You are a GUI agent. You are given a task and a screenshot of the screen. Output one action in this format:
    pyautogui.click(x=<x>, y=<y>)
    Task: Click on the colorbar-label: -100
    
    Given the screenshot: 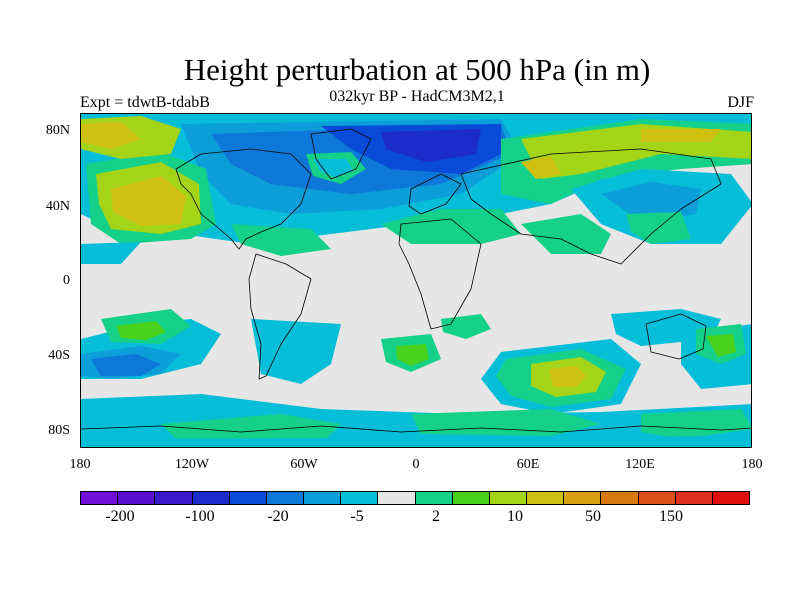 What is the action you would take?
    pyautogui.click(x=200, y=516)
    